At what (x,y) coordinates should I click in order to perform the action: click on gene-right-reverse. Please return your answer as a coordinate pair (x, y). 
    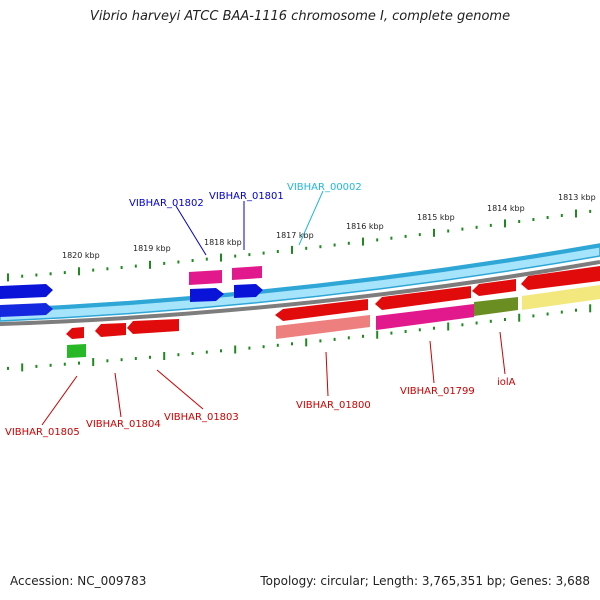
    Looking at the image, I should click on (560, 278).